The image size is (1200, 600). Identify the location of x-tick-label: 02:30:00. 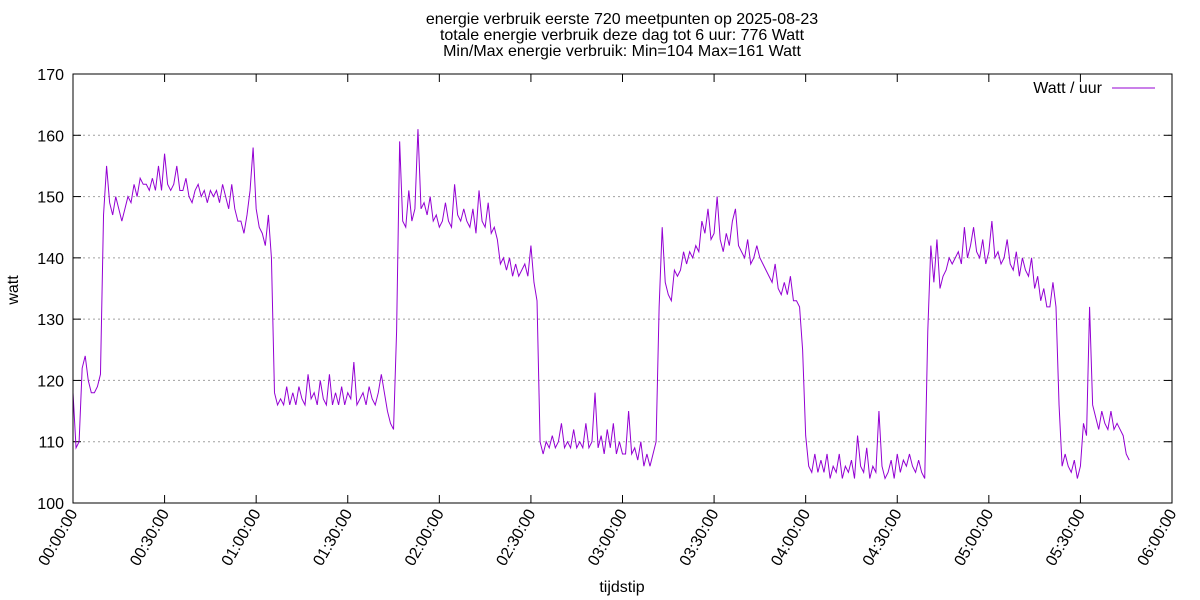
(517, 537).